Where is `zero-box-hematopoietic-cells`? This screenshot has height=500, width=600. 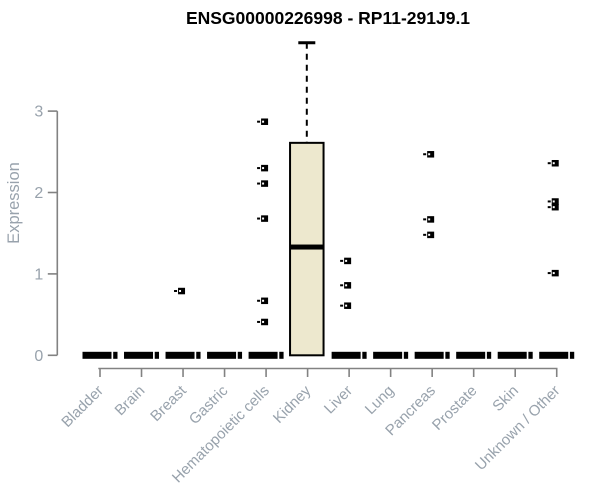
zero-box-hematopoietic-cells is located at coordinates (266, 355).